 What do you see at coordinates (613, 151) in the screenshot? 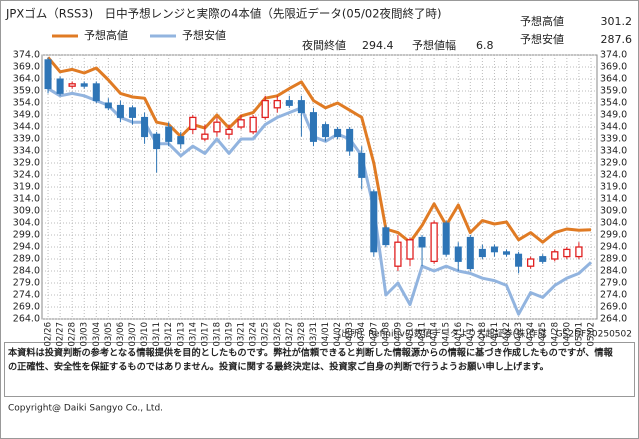
I see `y-tick-label: 334.0` at bounding box center [613, 151].